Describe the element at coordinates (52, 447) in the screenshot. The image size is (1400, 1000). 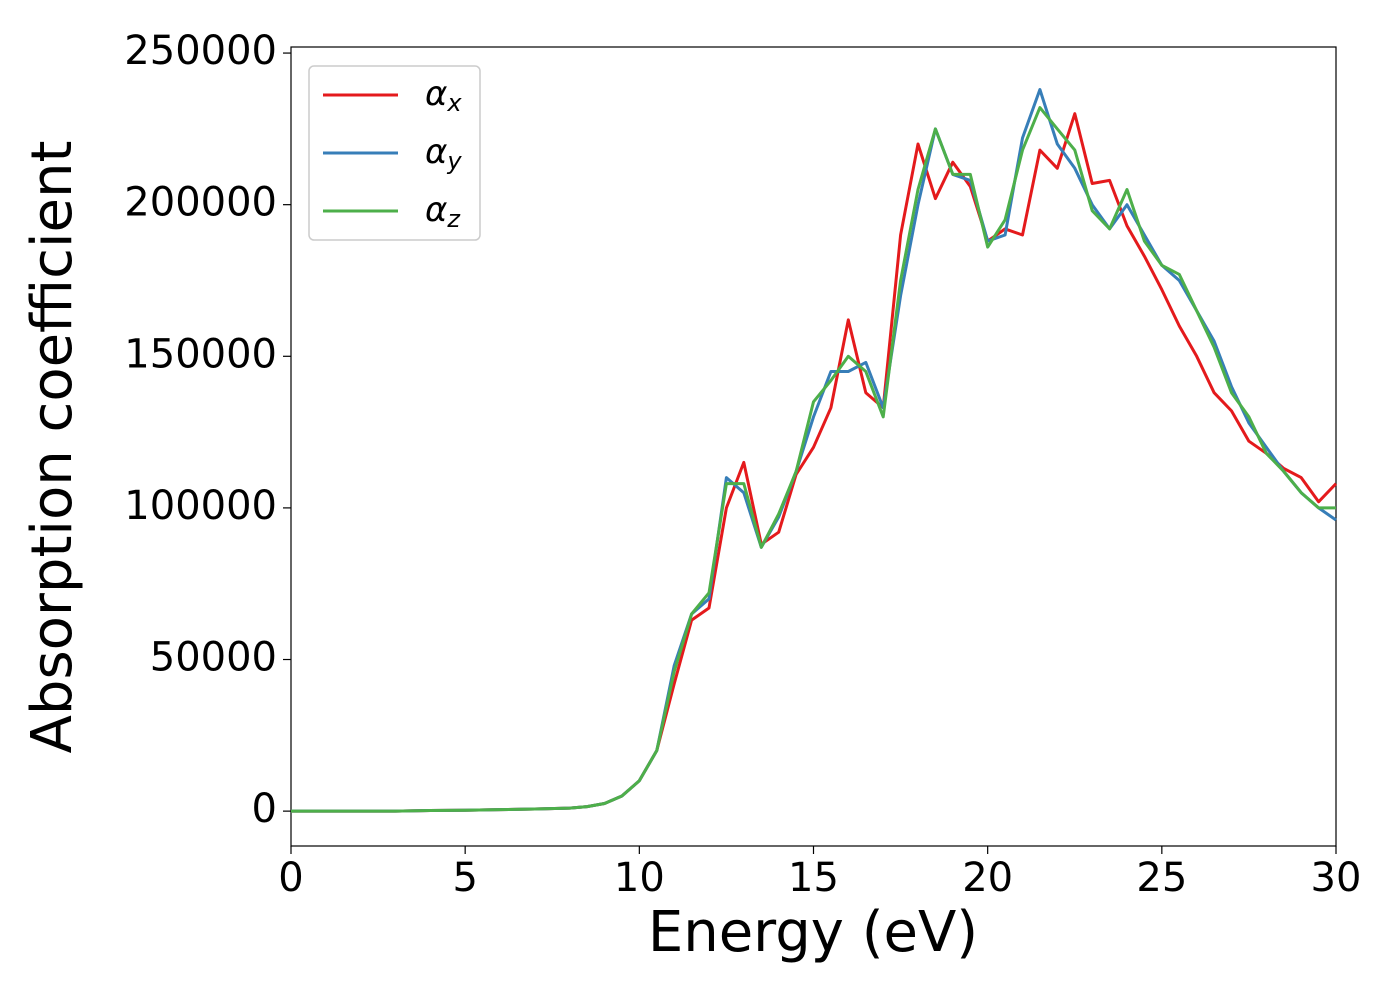
I see `y-axis-label: Absorption coefficient` at that location.